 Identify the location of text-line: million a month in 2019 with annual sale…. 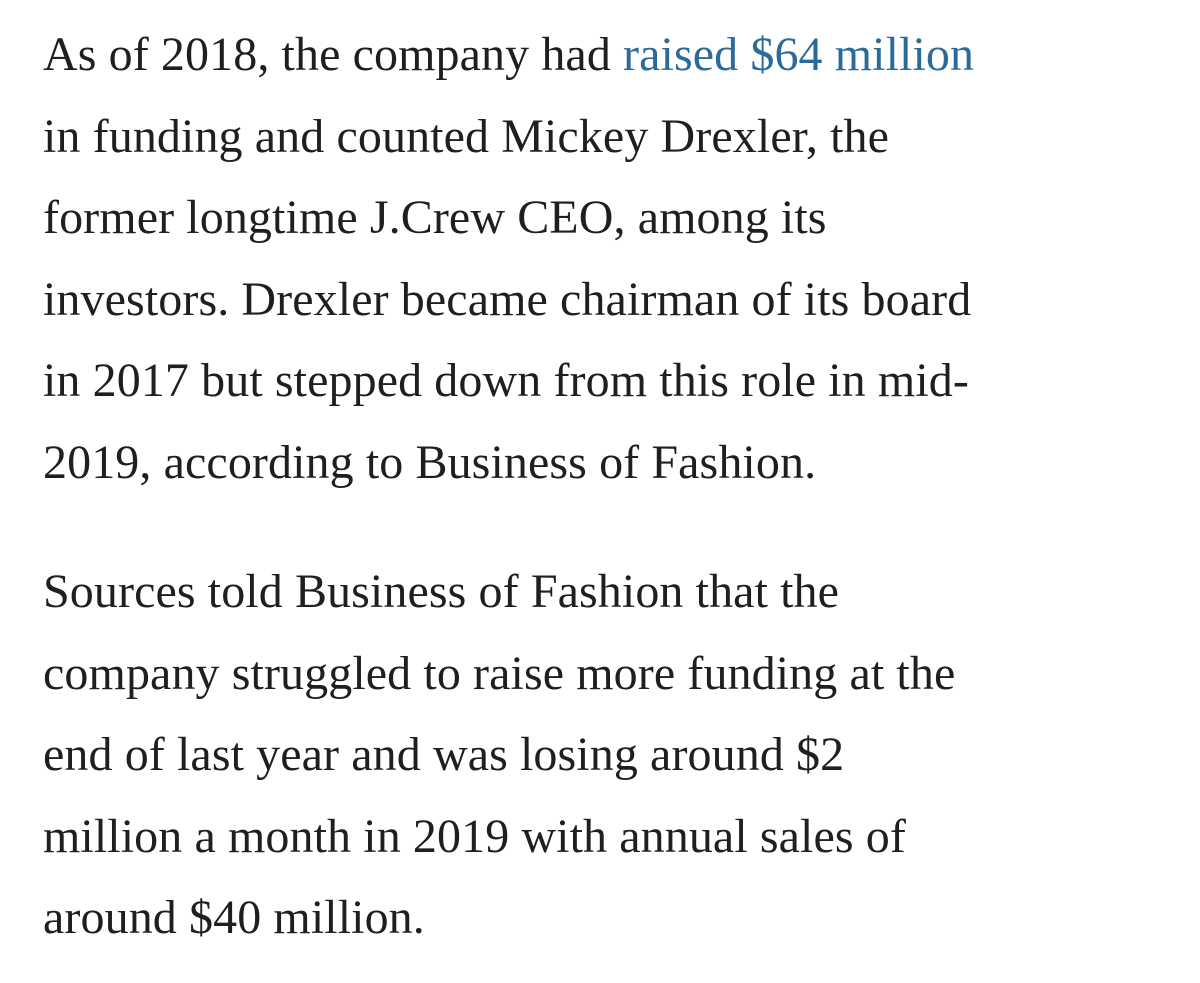
(474, 836).